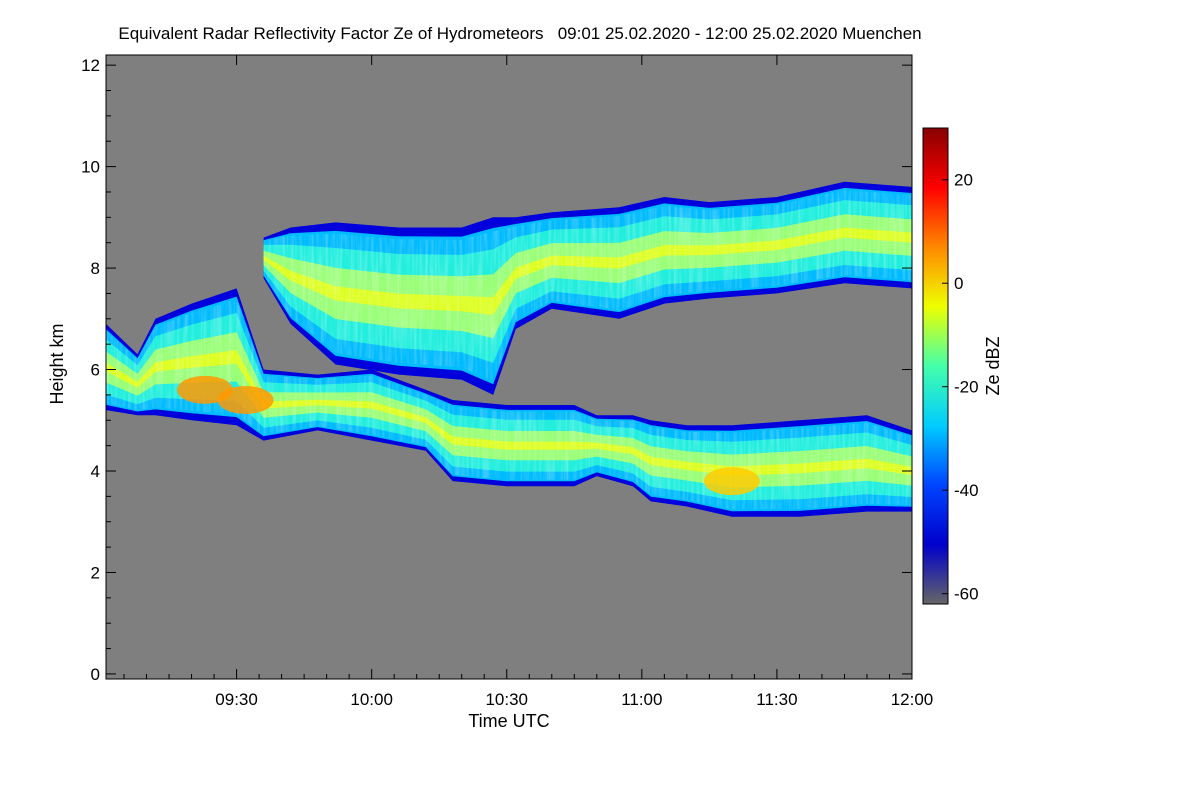 This screenshot has height=800, width=1200. Describe the element at coordinates (641, 699) in the screenshot. I see `x-tick-label: 11:00` at that location.